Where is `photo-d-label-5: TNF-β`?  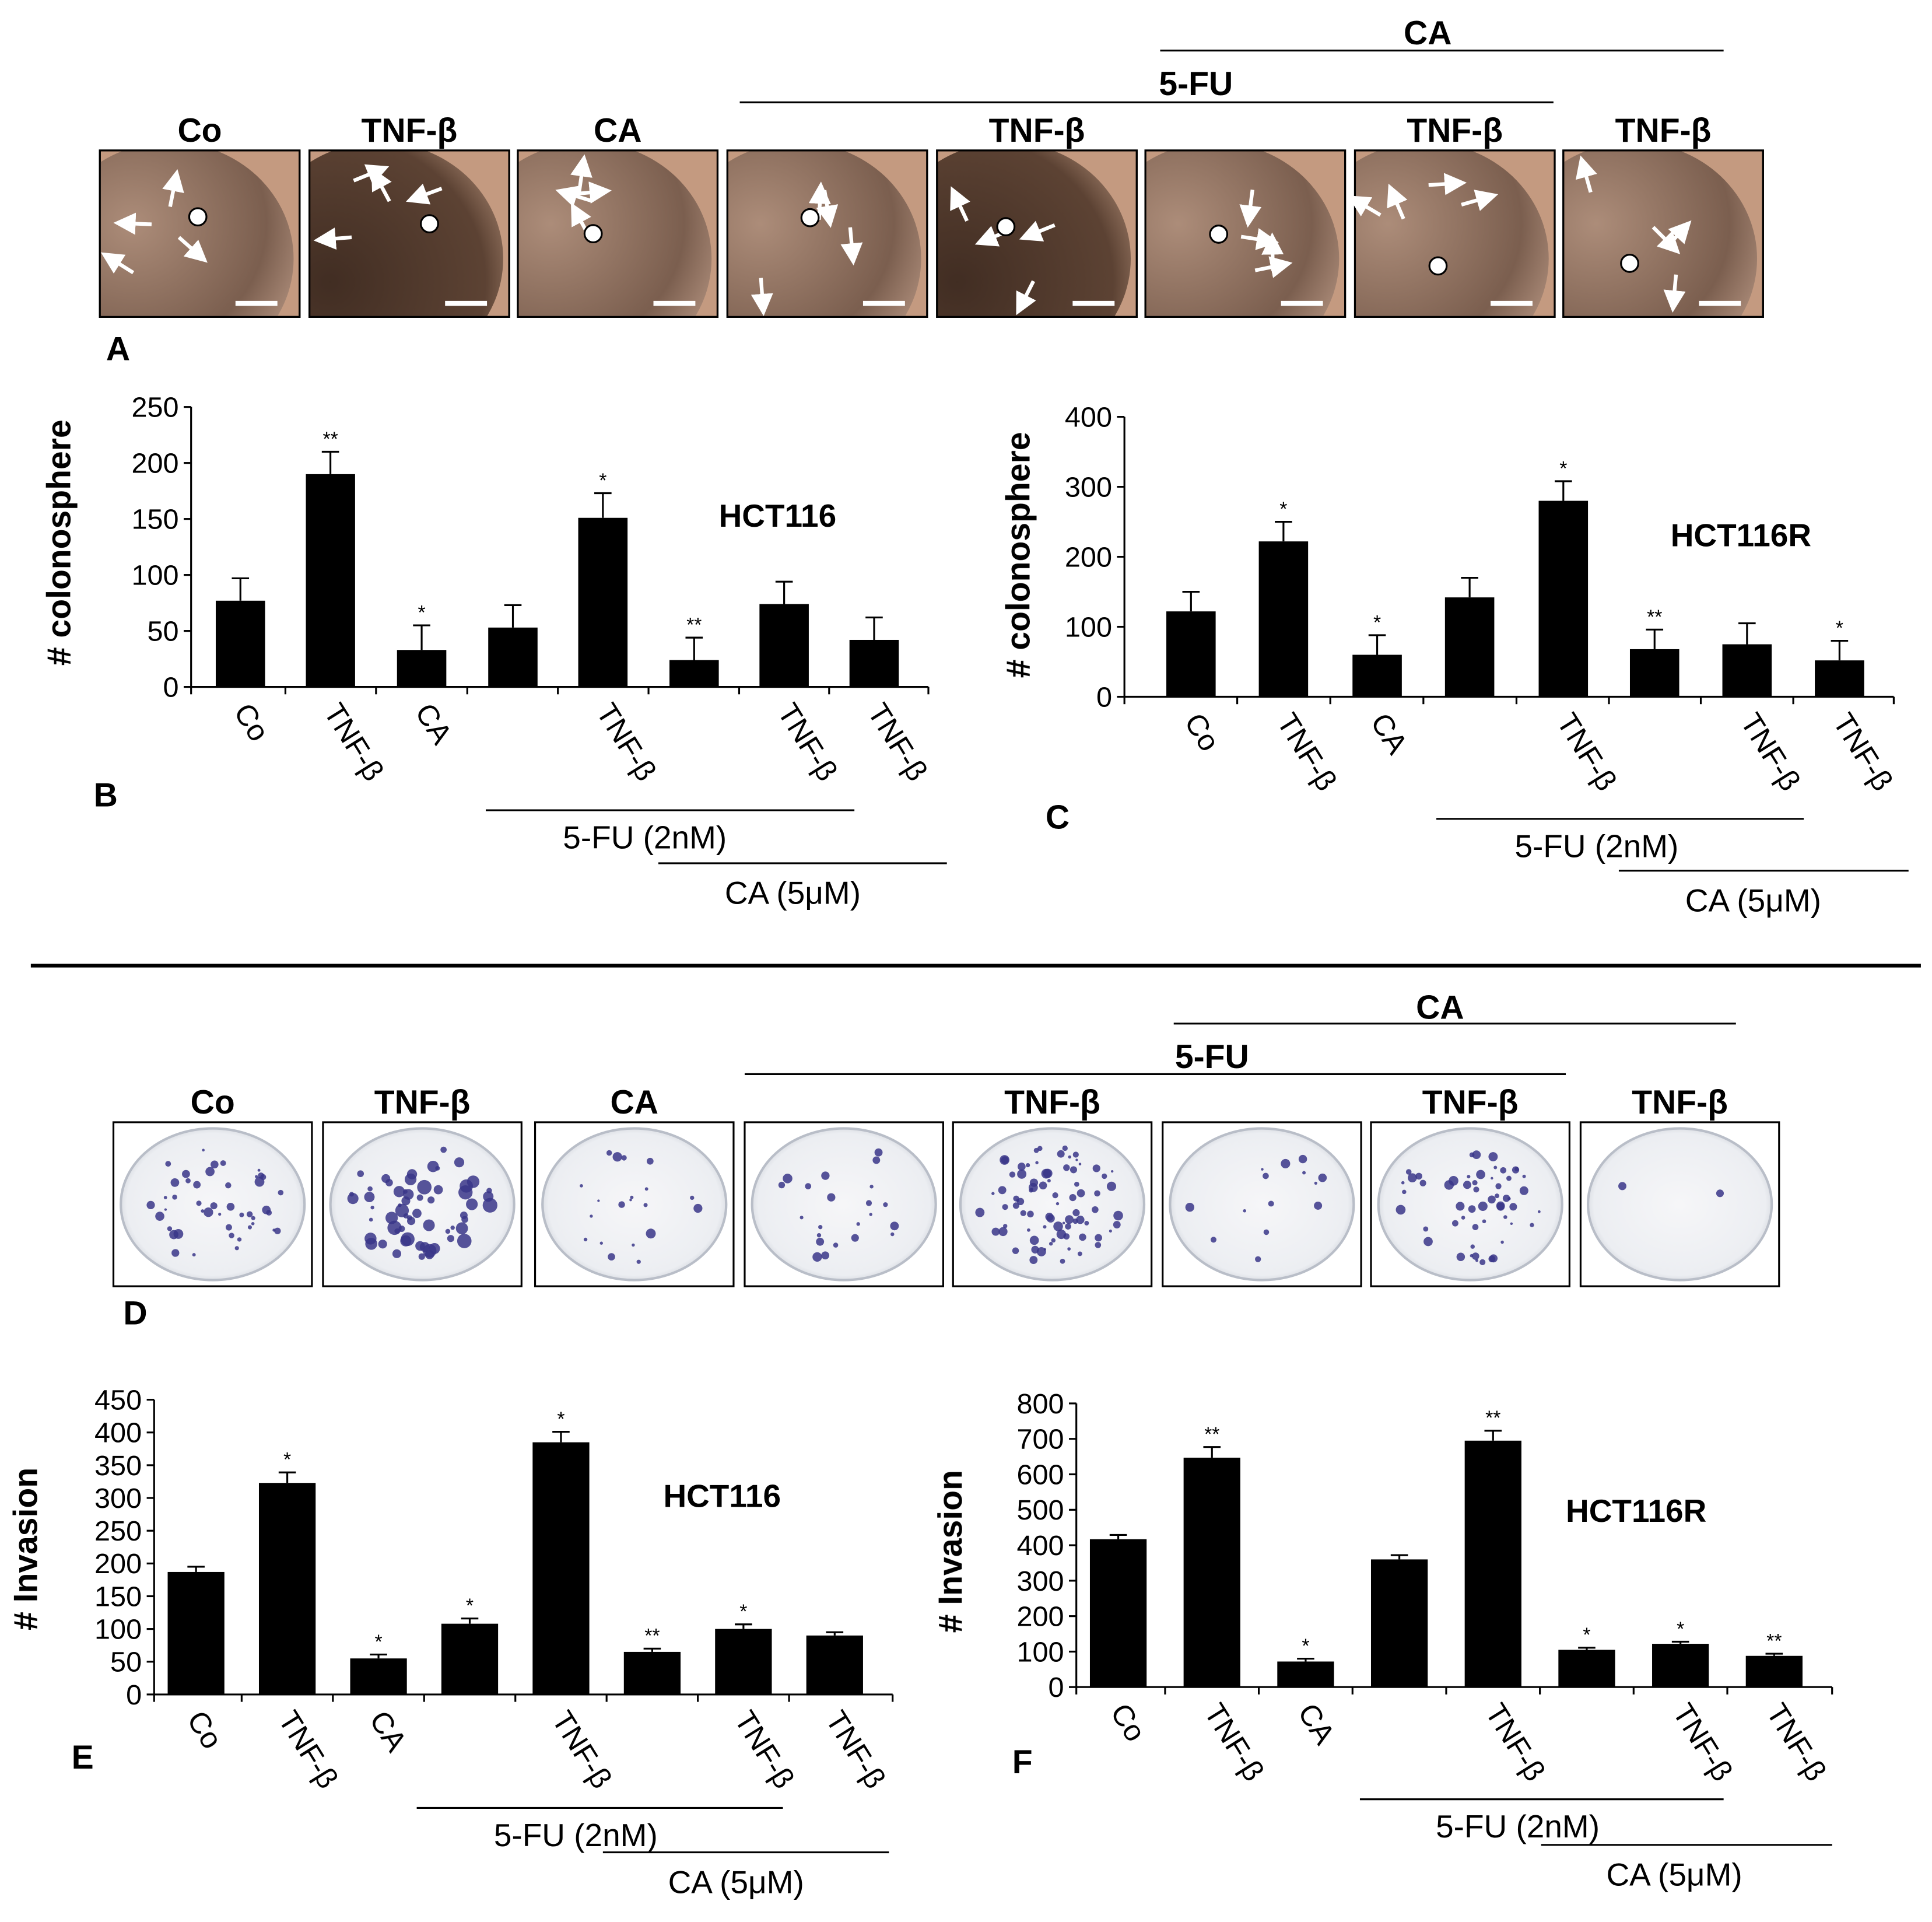 photo-d-label-5: TNF-β is located at coordinates (1052, 1102).